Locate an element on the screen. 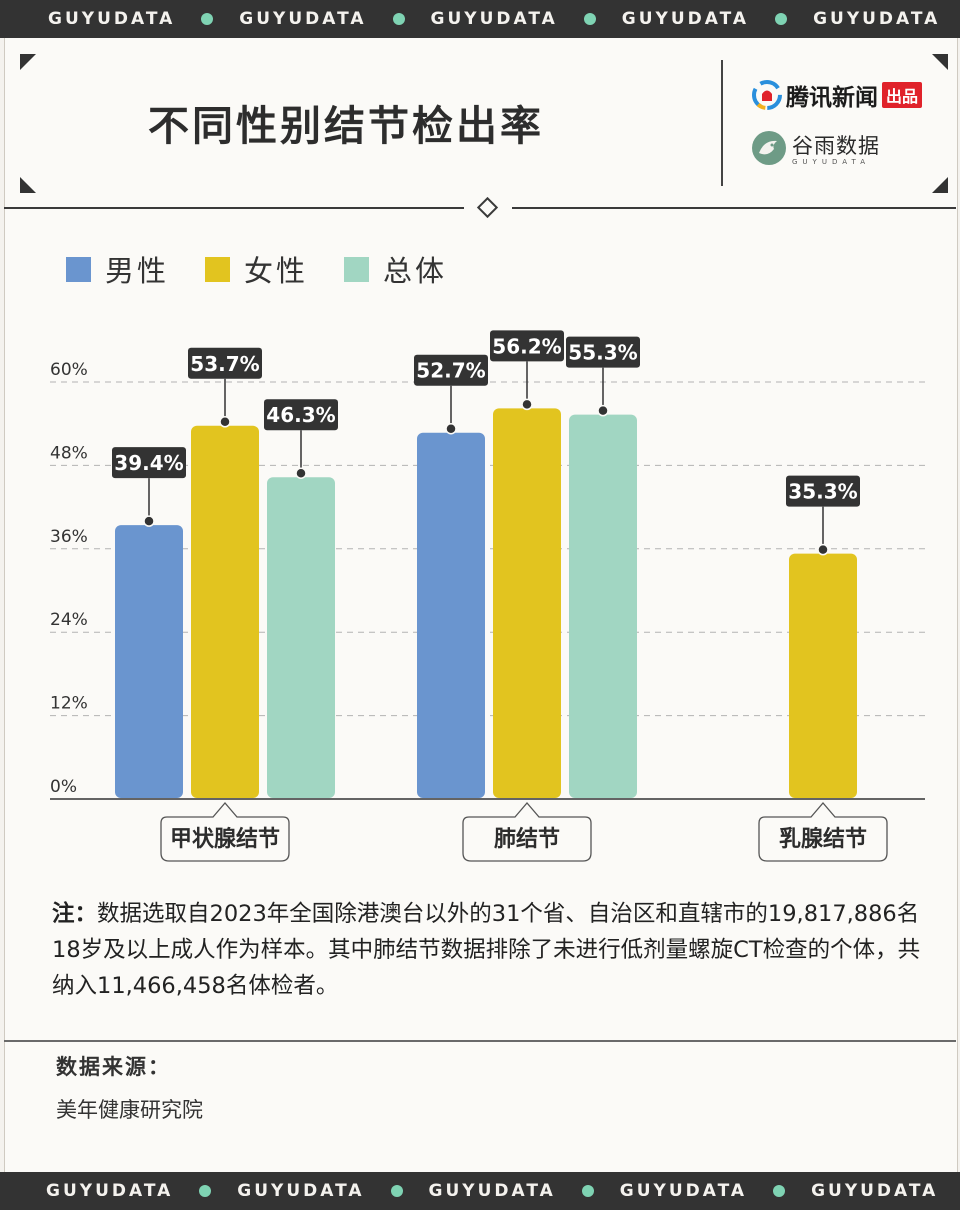 The height and width of the screenshot is (1210, 960). header-separator is located at coordinates (722, 123).